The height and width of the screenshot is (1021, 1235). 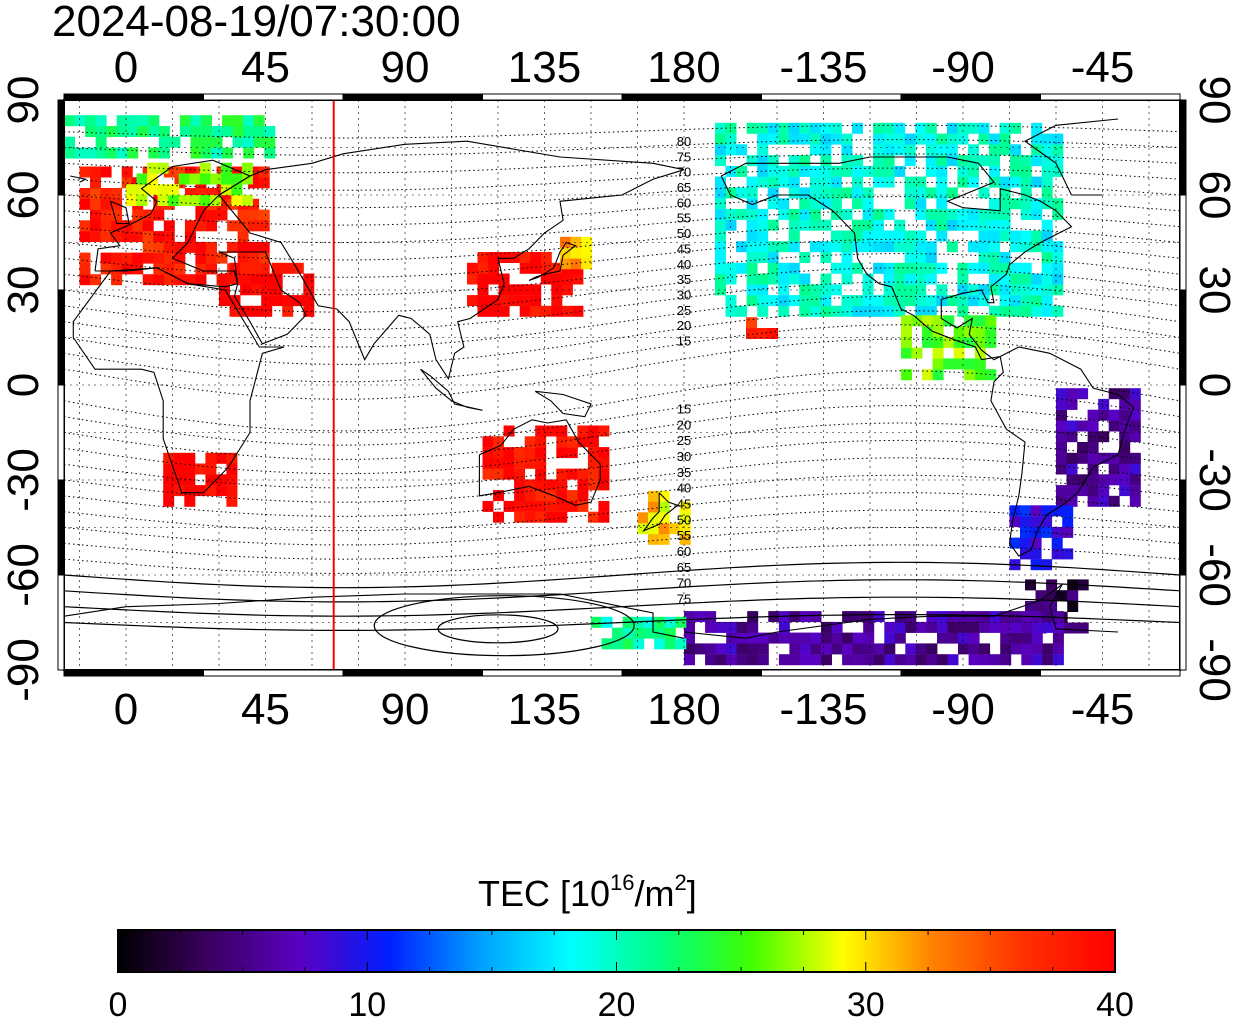 What do you see at coordinates (684, 551) in the screenshot?
I see `tick-label: 60` at bounding box center [684, 551].